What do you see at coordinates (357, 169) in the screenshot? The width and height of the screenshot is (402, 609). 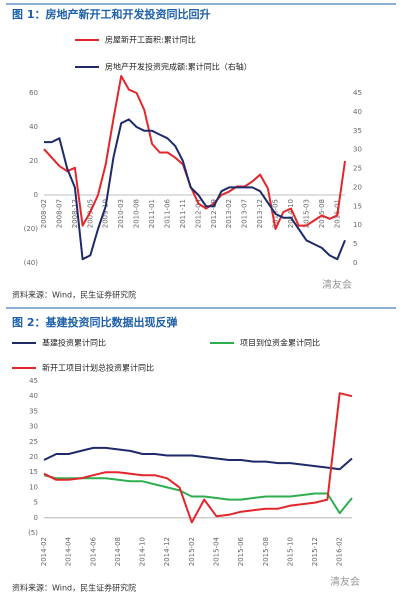 I see `y2-tick-label: 25` at bounding box center [357, 169].